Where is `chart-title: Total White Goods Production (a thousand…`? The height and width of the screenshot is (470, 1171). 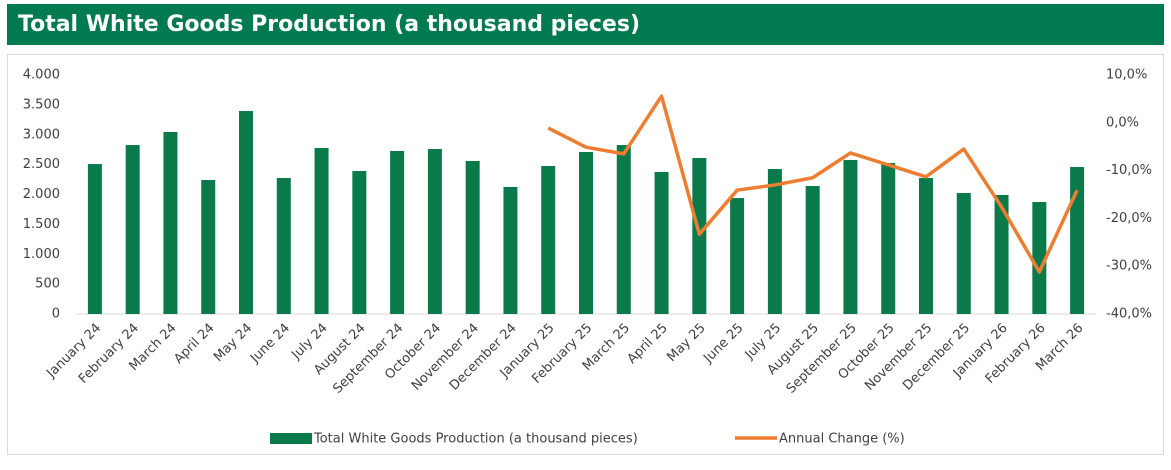 chart-title: Total White Goods Production (a thousand… is located at coordinates (329, 24).